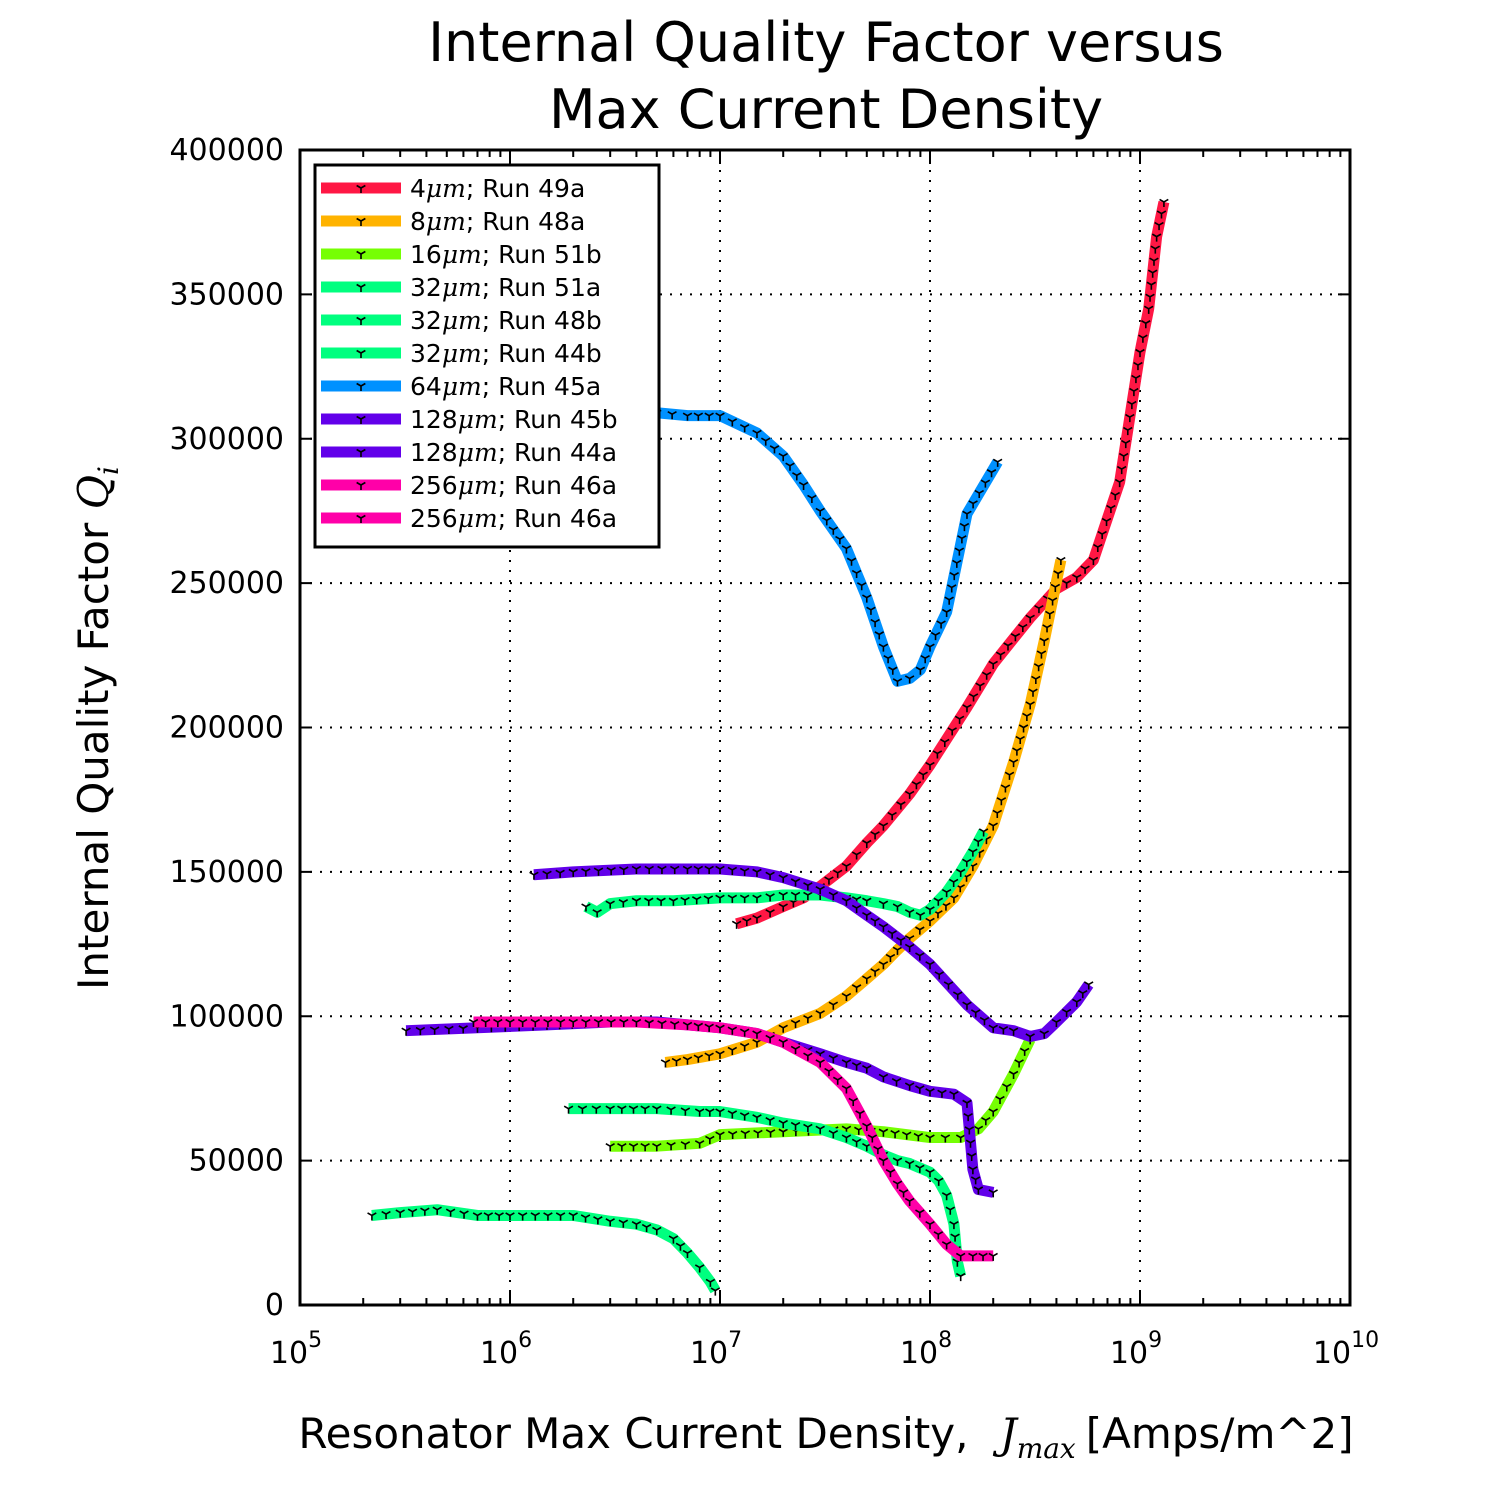 This screenshot has height=1500, width=1500. What do you see at coordinates (226, 583) in the screenshot?
I see `y-tick-label: 250000` at bounding box center [226, 583].